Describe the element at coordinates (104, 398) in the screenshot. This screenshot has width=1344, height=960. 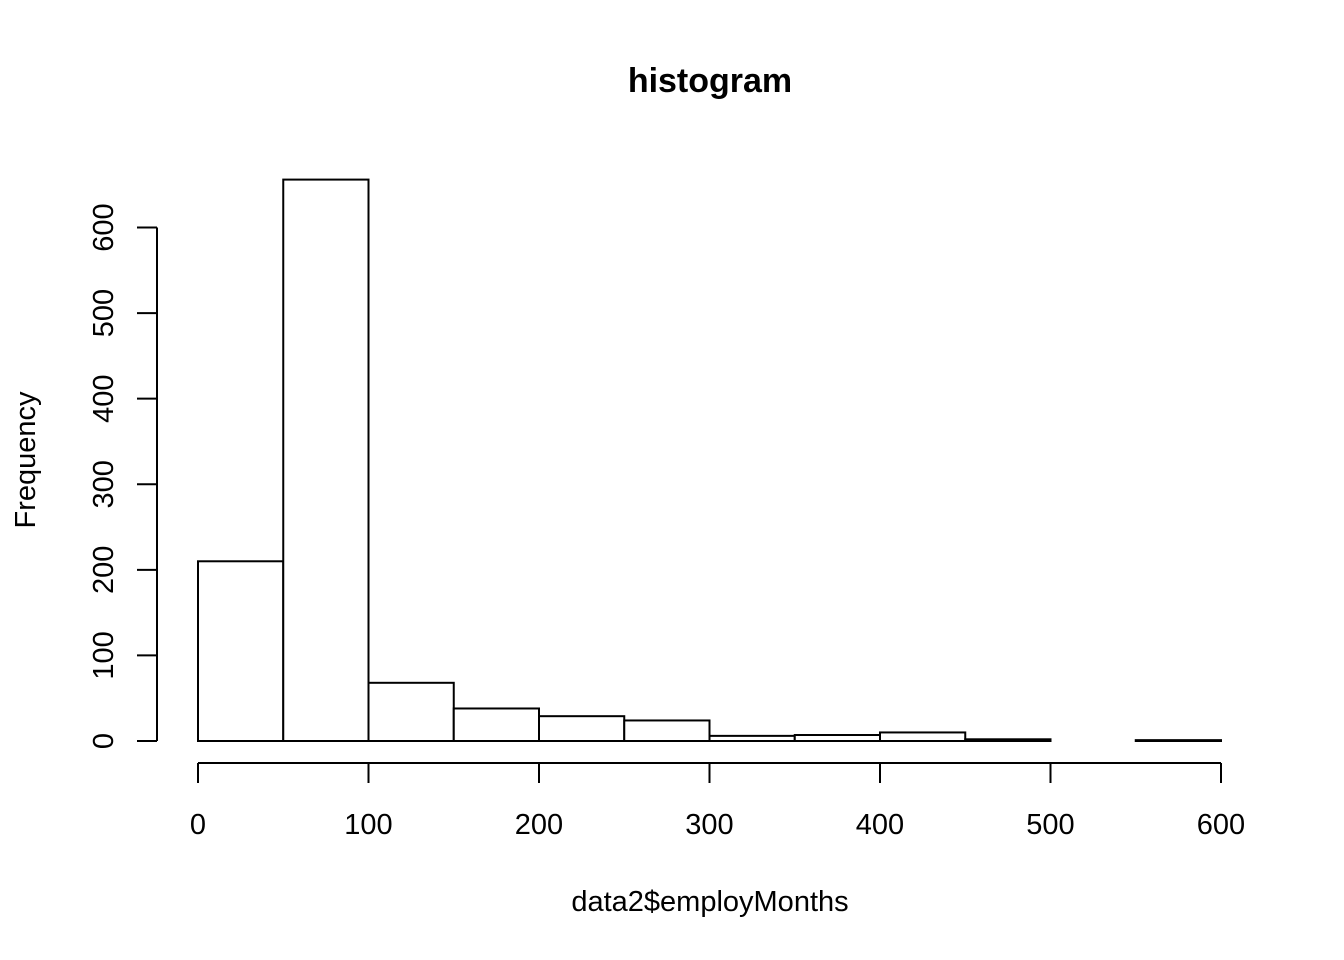
I see `y-tick-label-4: 400` at that location.